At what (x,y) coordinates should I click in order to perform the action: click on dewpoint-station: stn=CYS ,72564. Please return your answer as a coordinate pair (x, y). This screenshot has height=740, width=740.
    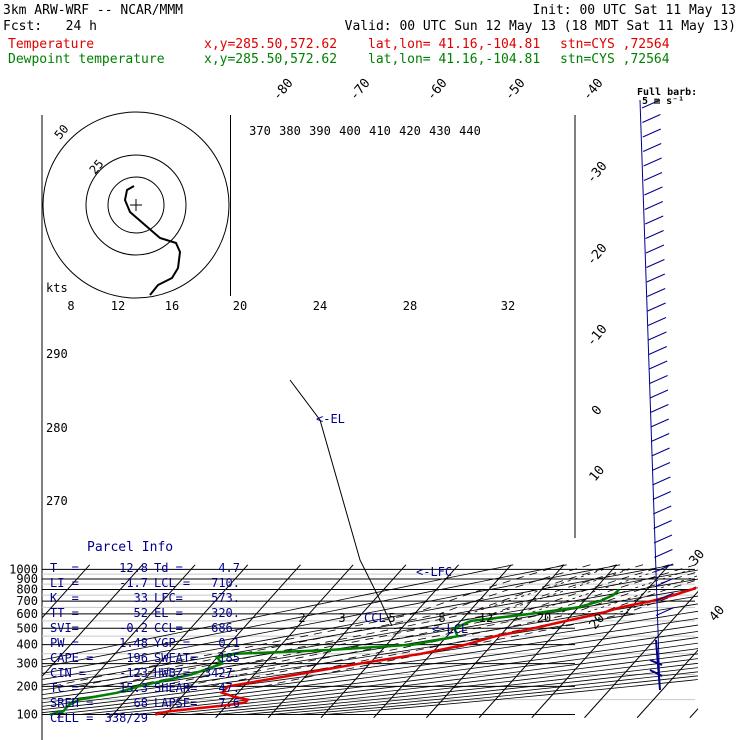
    Looking at the image, I should click on (615, 59).